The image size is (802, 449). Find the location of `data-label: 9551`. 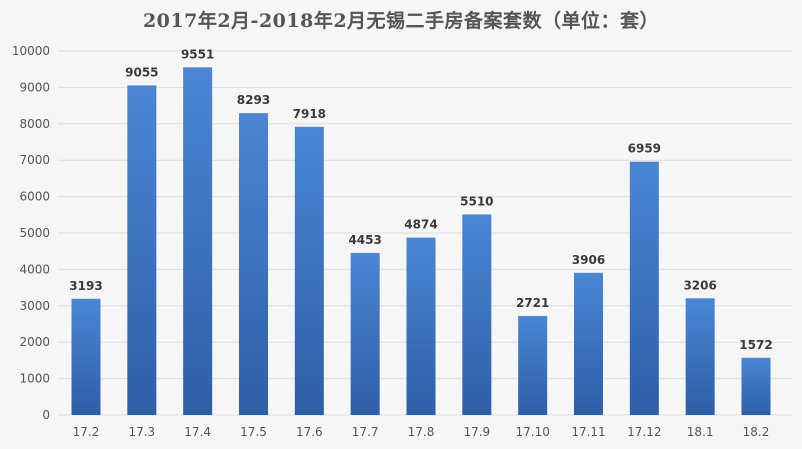

data-label: 9551 is located at coordinates (197, 54).